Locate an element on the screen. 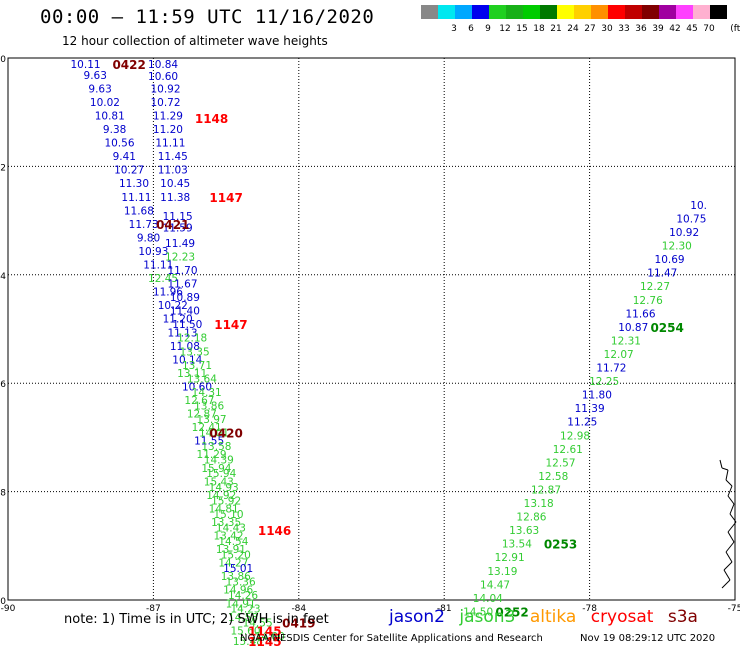  wave-height-label: 11.66 is located at coordinates (640, 314).